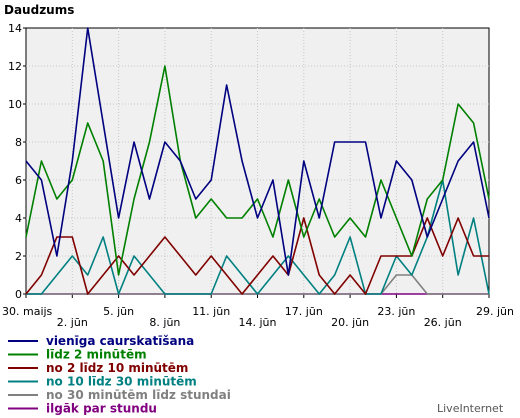 The height and width of the screenshot is (418, 520). What do you see at coordinates (96, 355) in the screenshot?
I see `legend-label-1: līdz 2 minūtēm` at bounding box center [96, 355].